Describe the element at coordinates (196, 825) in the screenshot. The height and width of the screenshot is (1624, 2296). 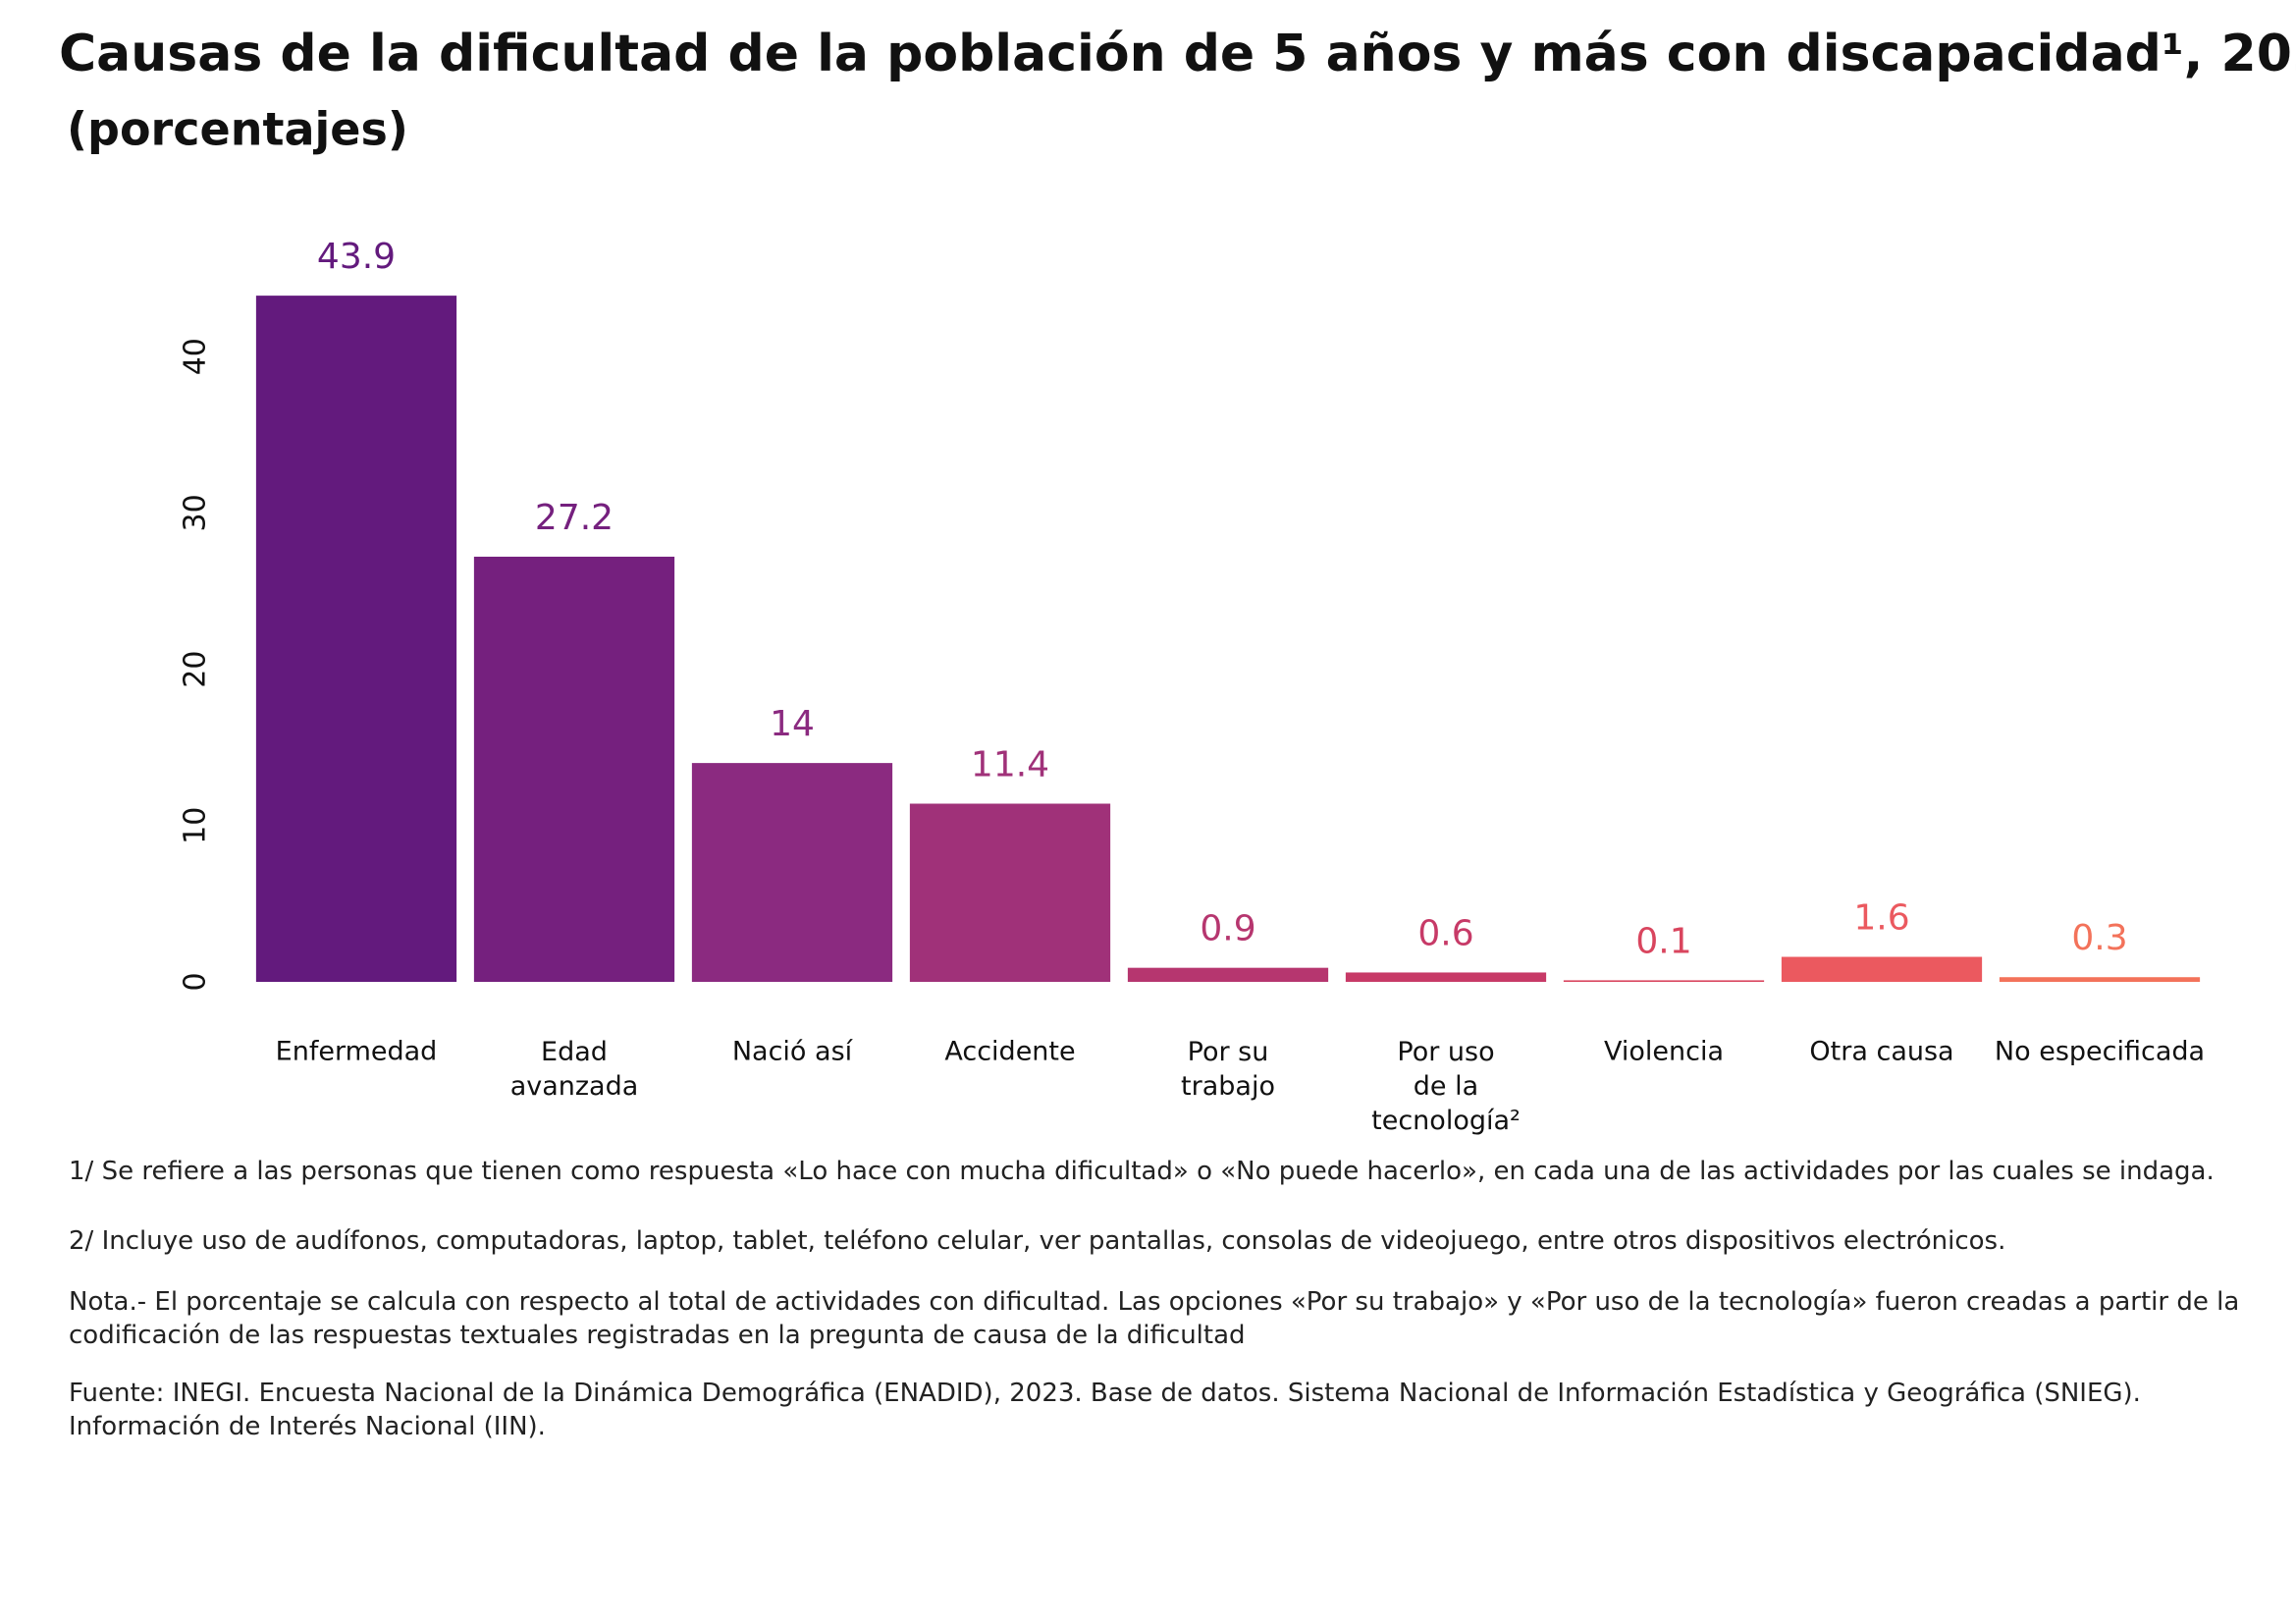
I see `y-tick-label: 10` at that location.